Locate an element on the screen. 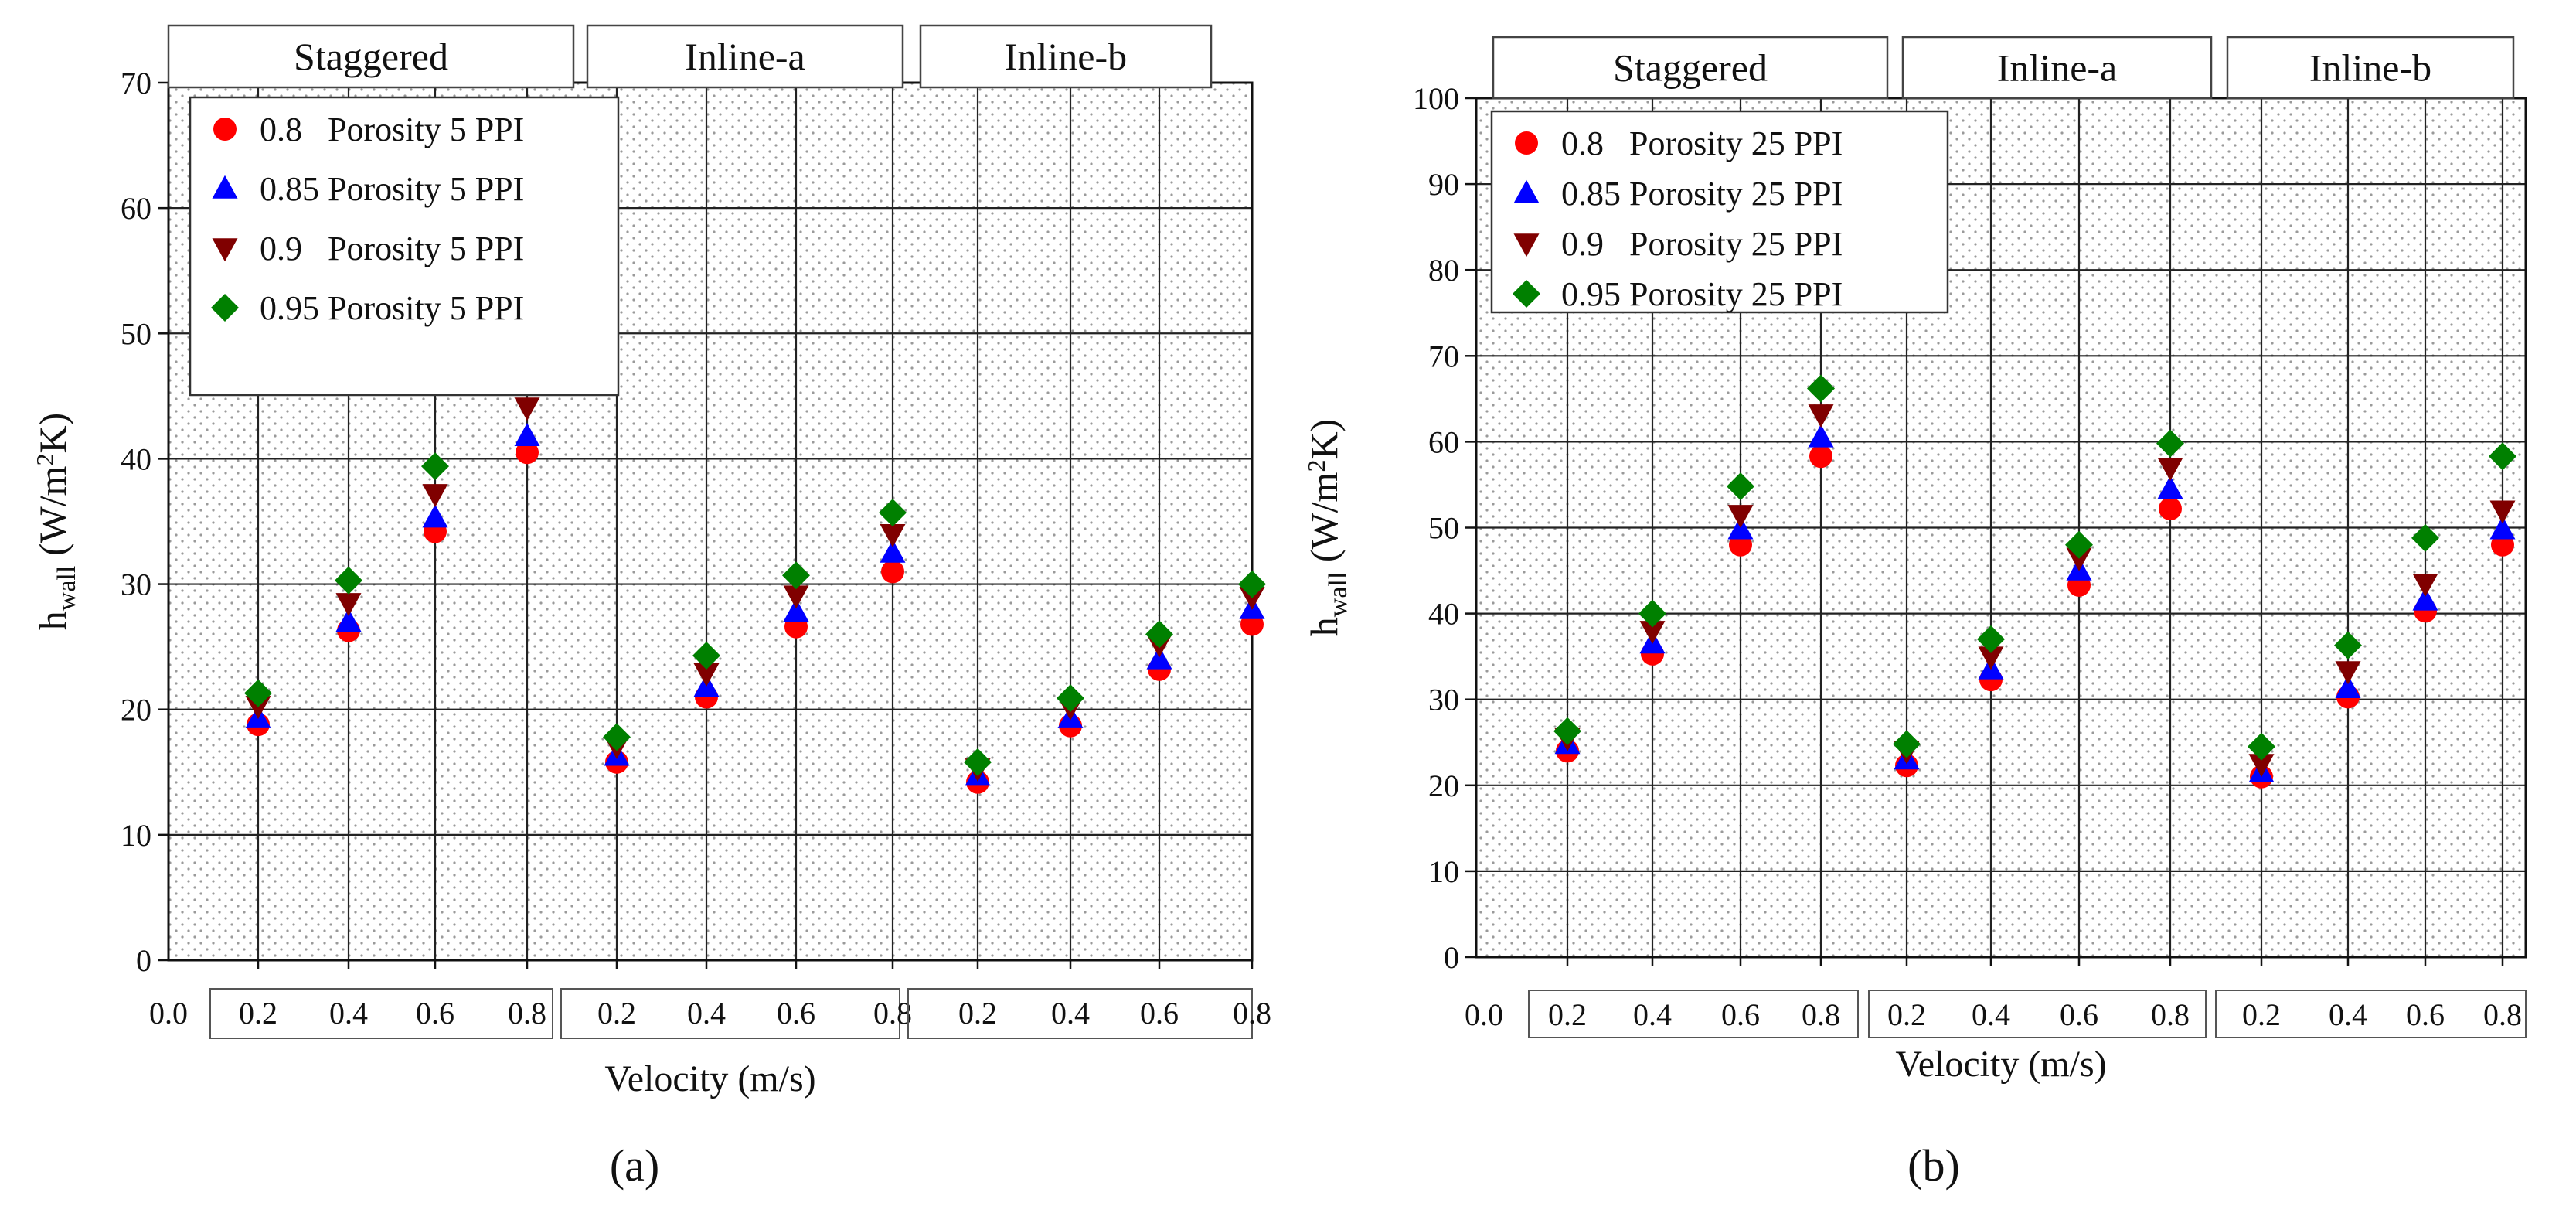 This screenshot has width=2576, height=1213. x-origin-label: 0.0 is located at coordinates (168, 1014).